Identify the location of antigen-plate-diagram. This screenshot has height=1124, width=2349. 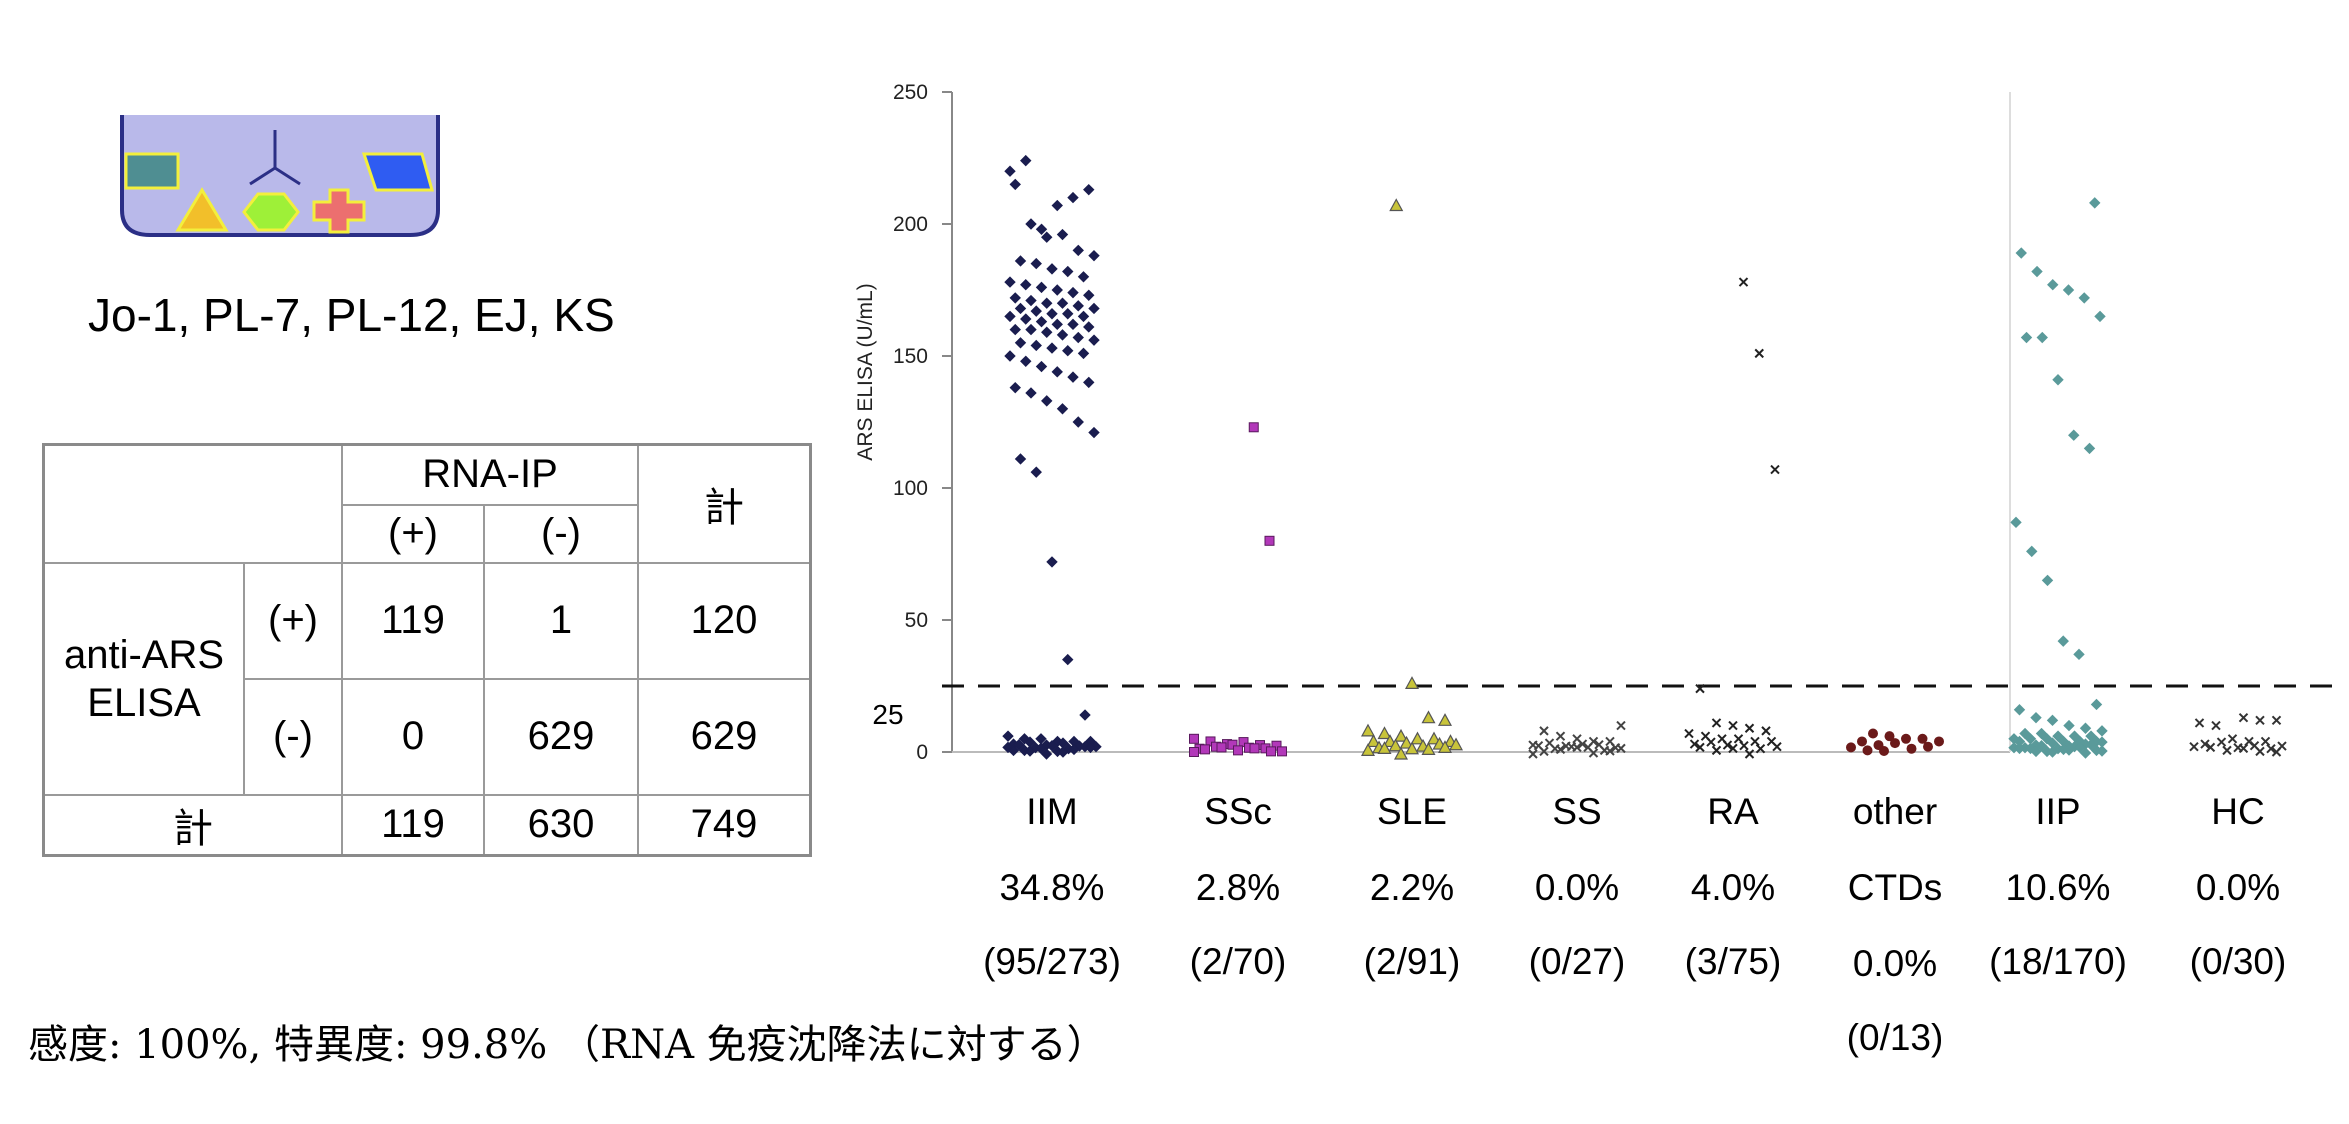
(280, 176).